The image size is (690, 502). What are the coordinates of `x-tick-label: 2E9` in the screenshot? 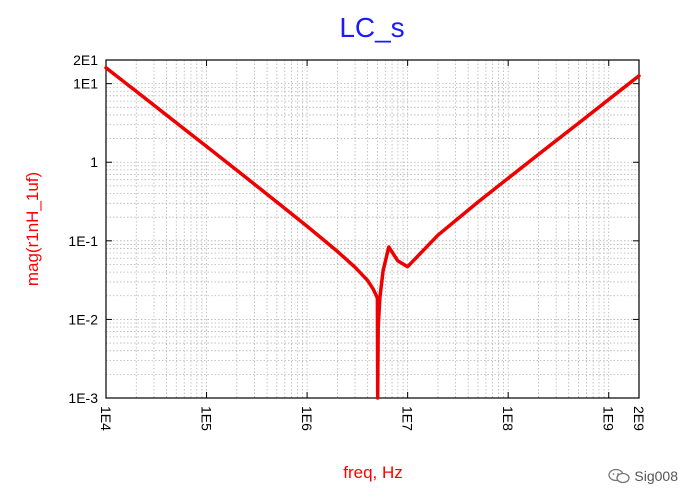 It's located at (639, 418).